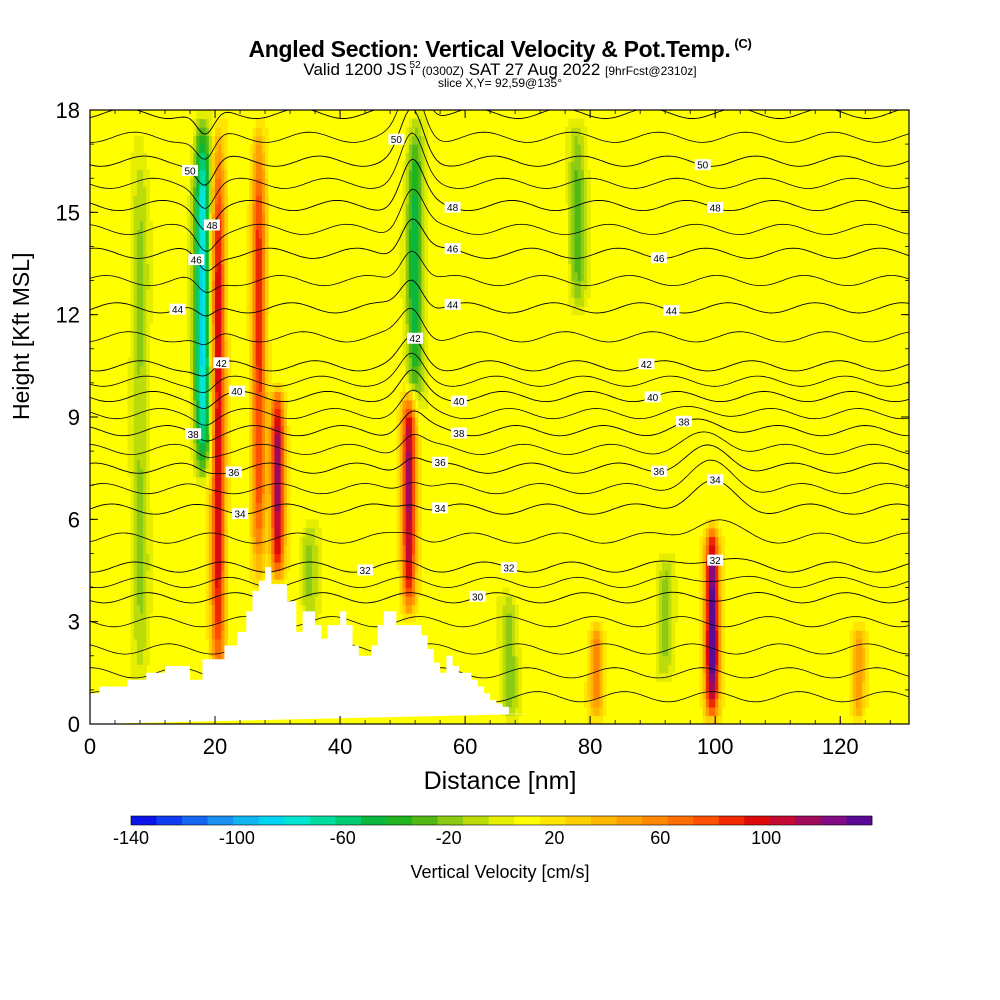 Image resolution: width=1000 pixels, height=1000 pixels. Describe the element at coordinates (373, 820) in the screenshot. I see `colorbar-segment` at that location.